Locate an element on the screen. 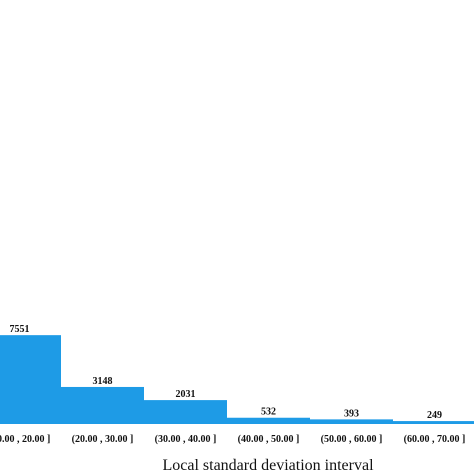 The height and width of the screenshot is (474, 474). bar-value-label: 7551 is located at coordinates (20, 329).